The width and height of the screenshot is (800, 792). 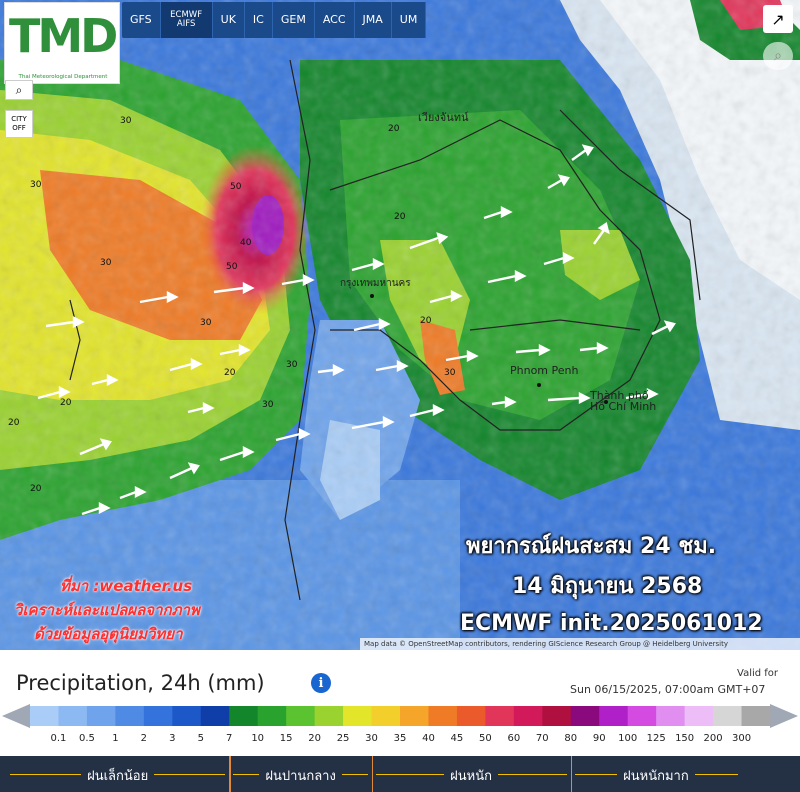 I want to click on scale-tick-label: 0.5, so click(x=86, y=738).